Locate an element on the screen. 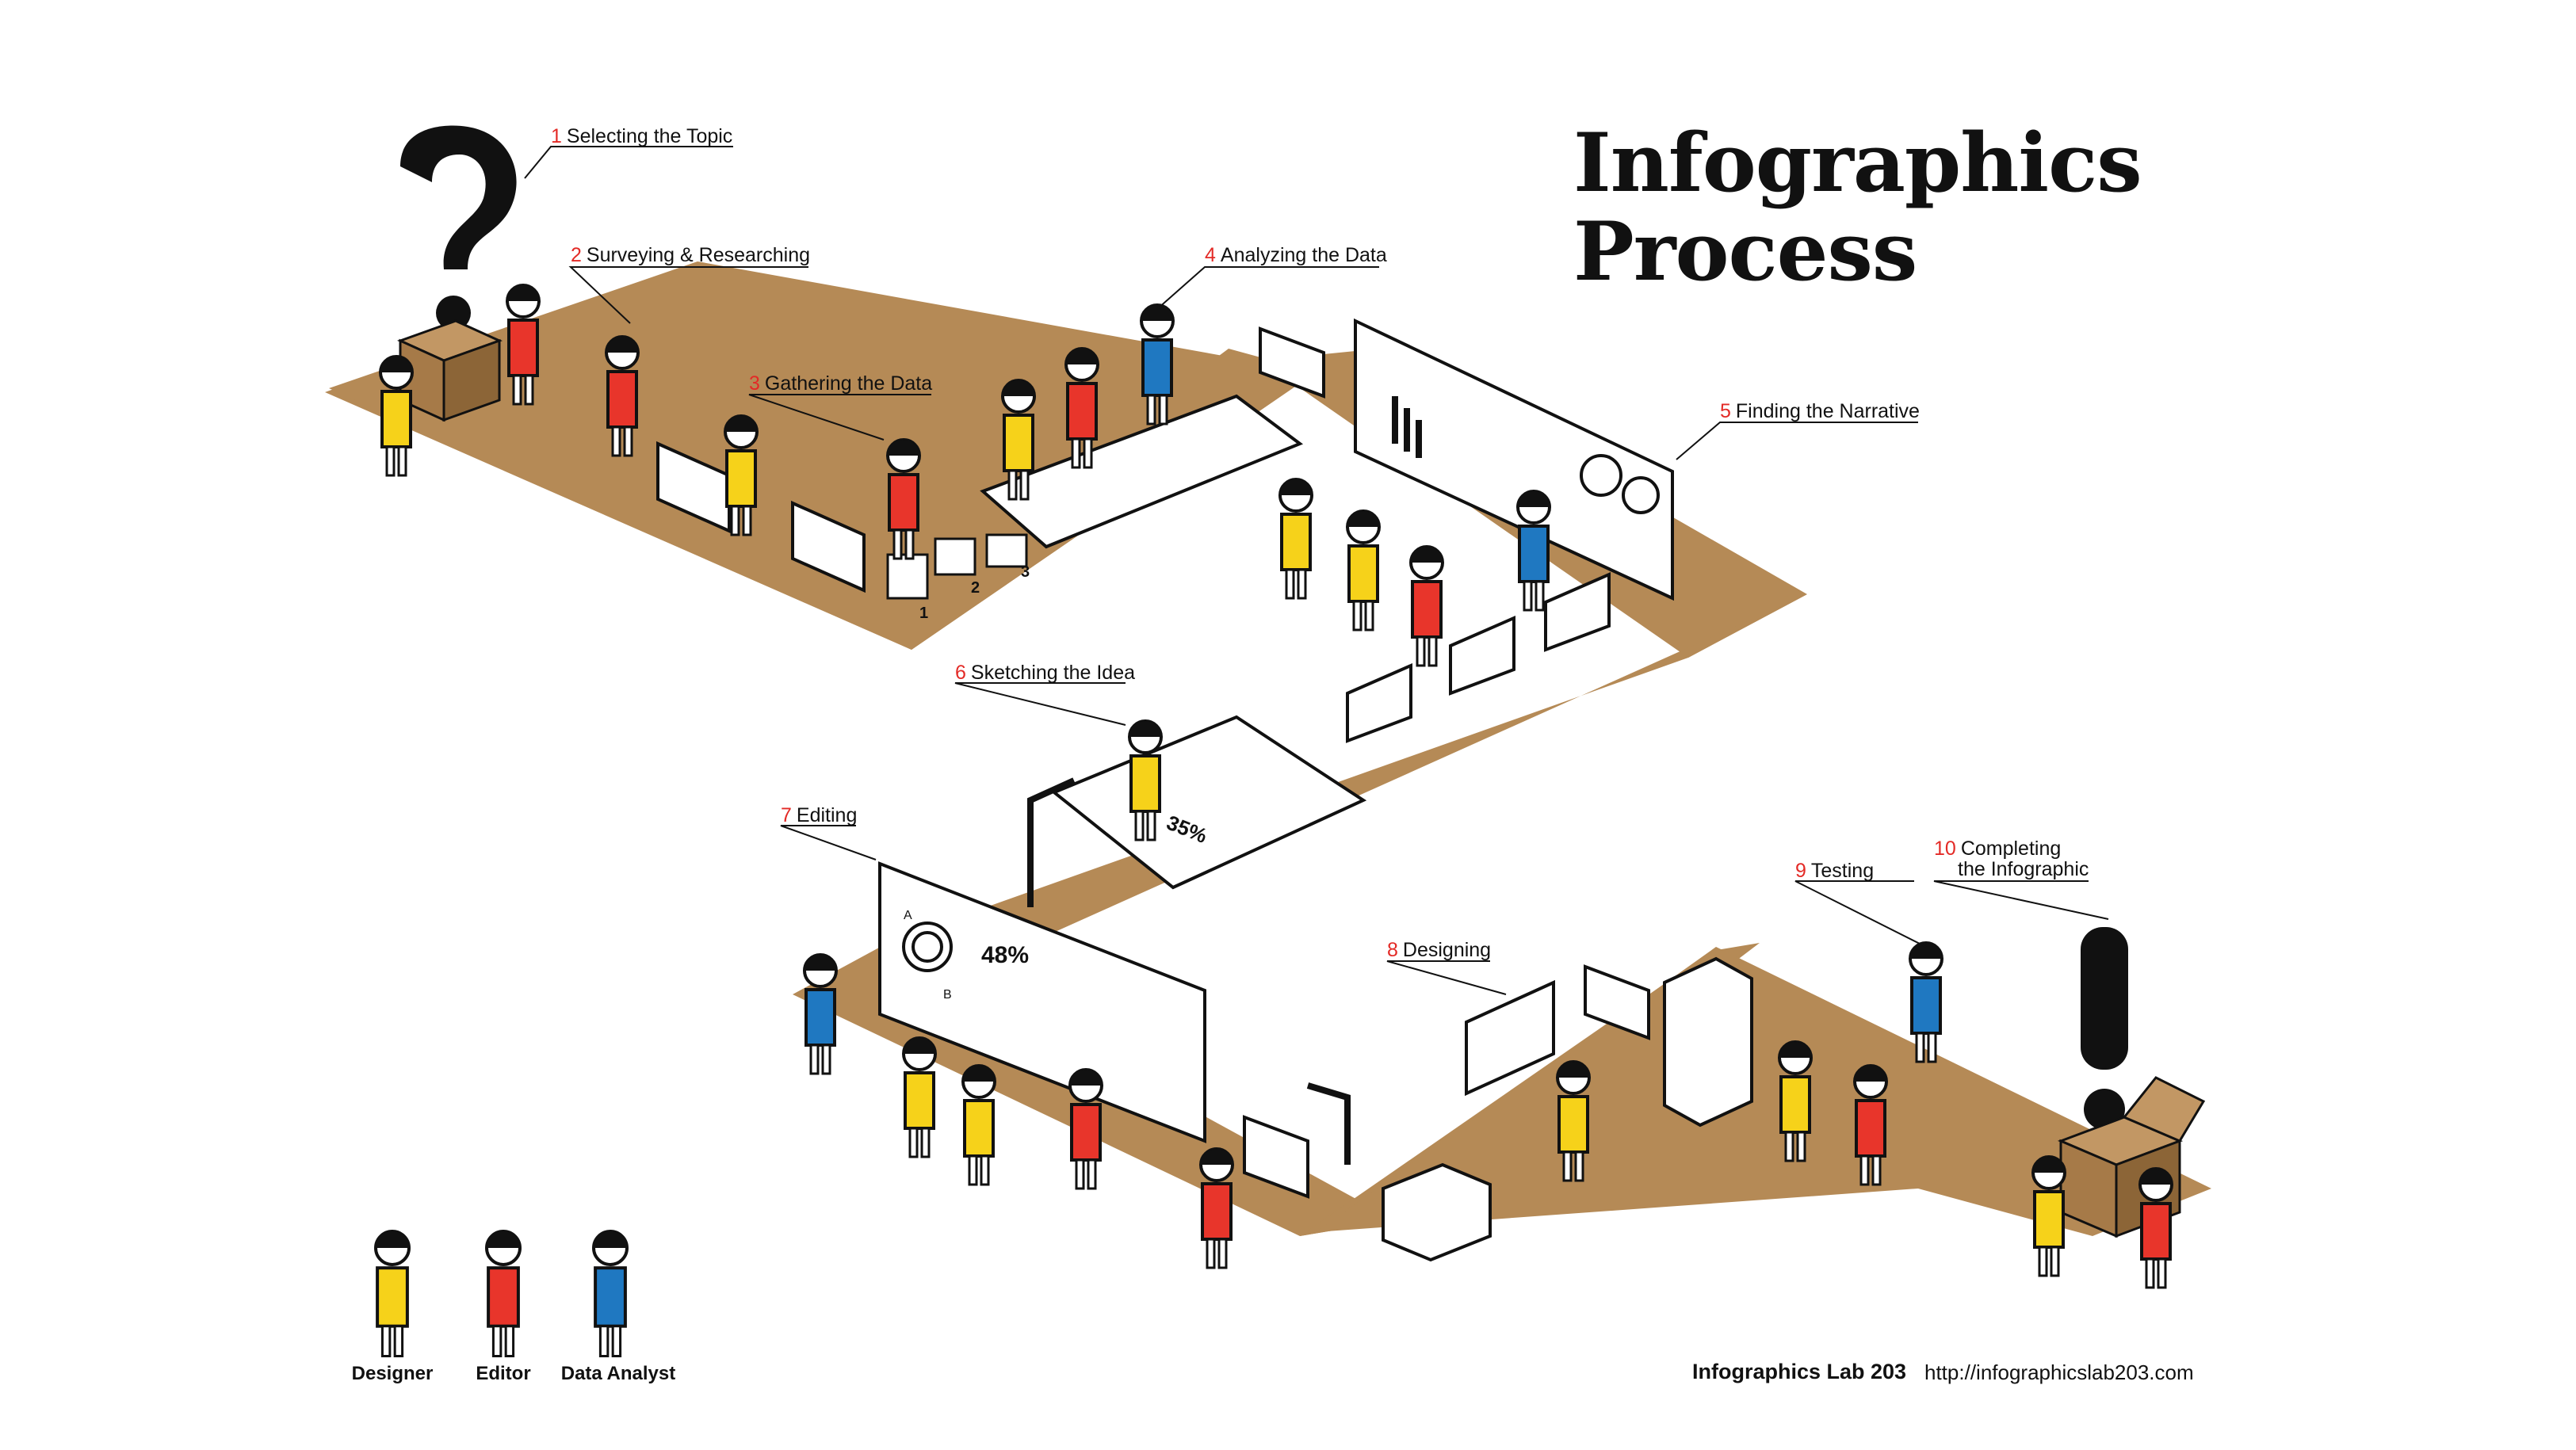 The width and height of the screenshot is (2576, 1450). edit-label-b: B is located at coordinates (947, 995).